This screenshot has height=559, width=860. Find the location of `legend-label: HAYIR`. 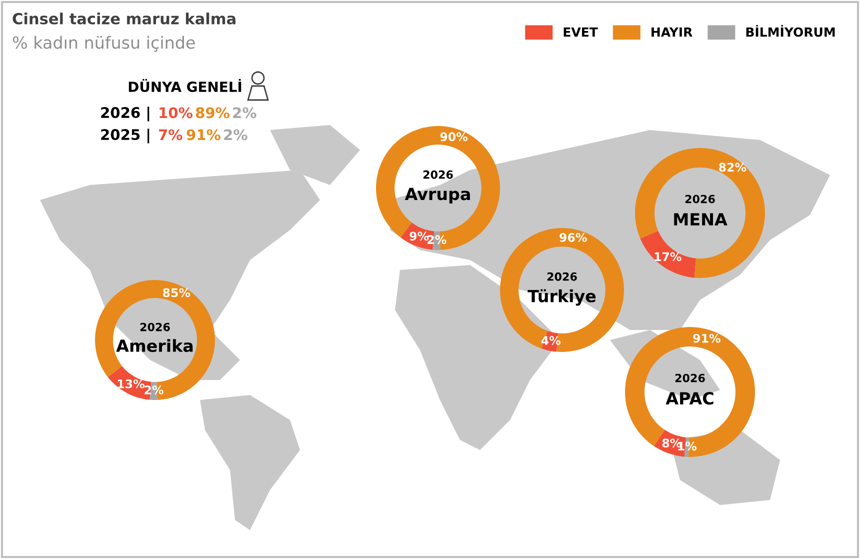

legend-label: HAYIR is located at coordinates (672, 32).